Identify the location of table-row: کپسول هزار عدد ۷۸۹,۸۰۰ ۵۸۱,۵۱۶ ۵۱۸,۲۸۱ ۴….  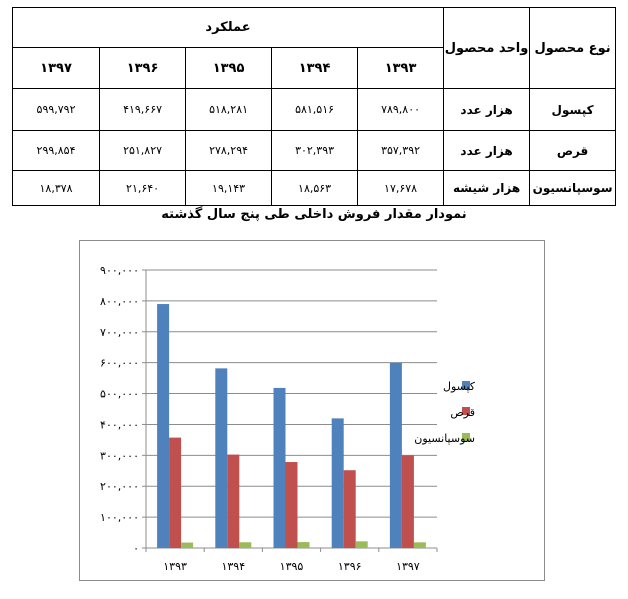
(314, 109).